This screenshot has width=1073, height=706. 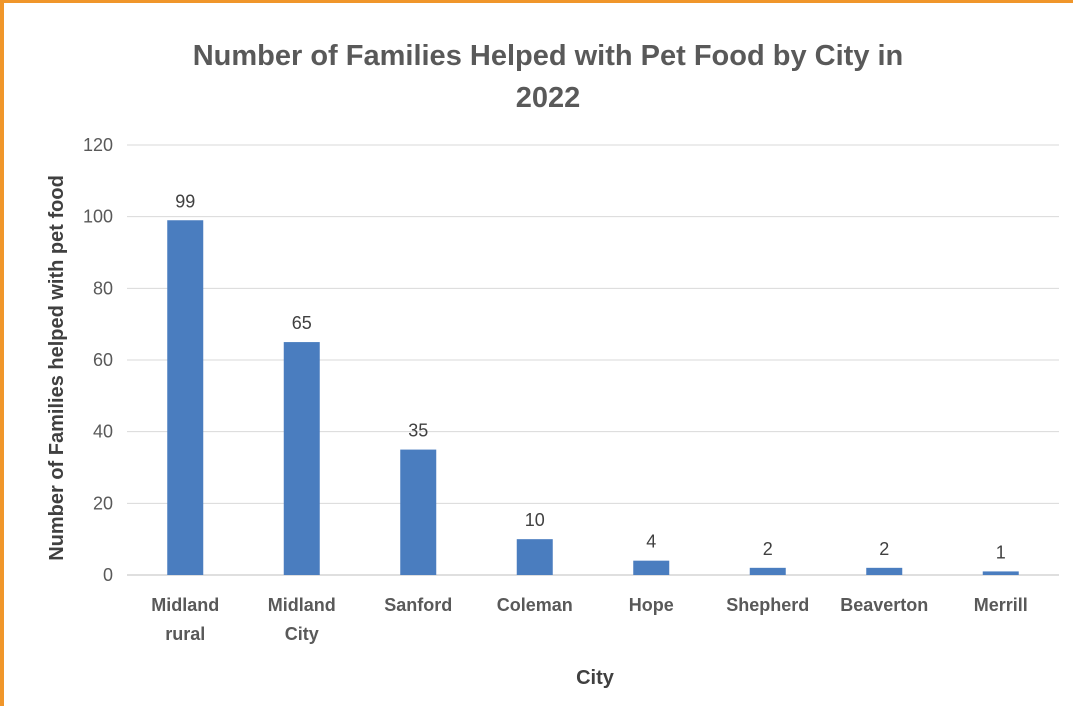 I want to click on x-tick-label: Hope, so click(x=651, y=605).